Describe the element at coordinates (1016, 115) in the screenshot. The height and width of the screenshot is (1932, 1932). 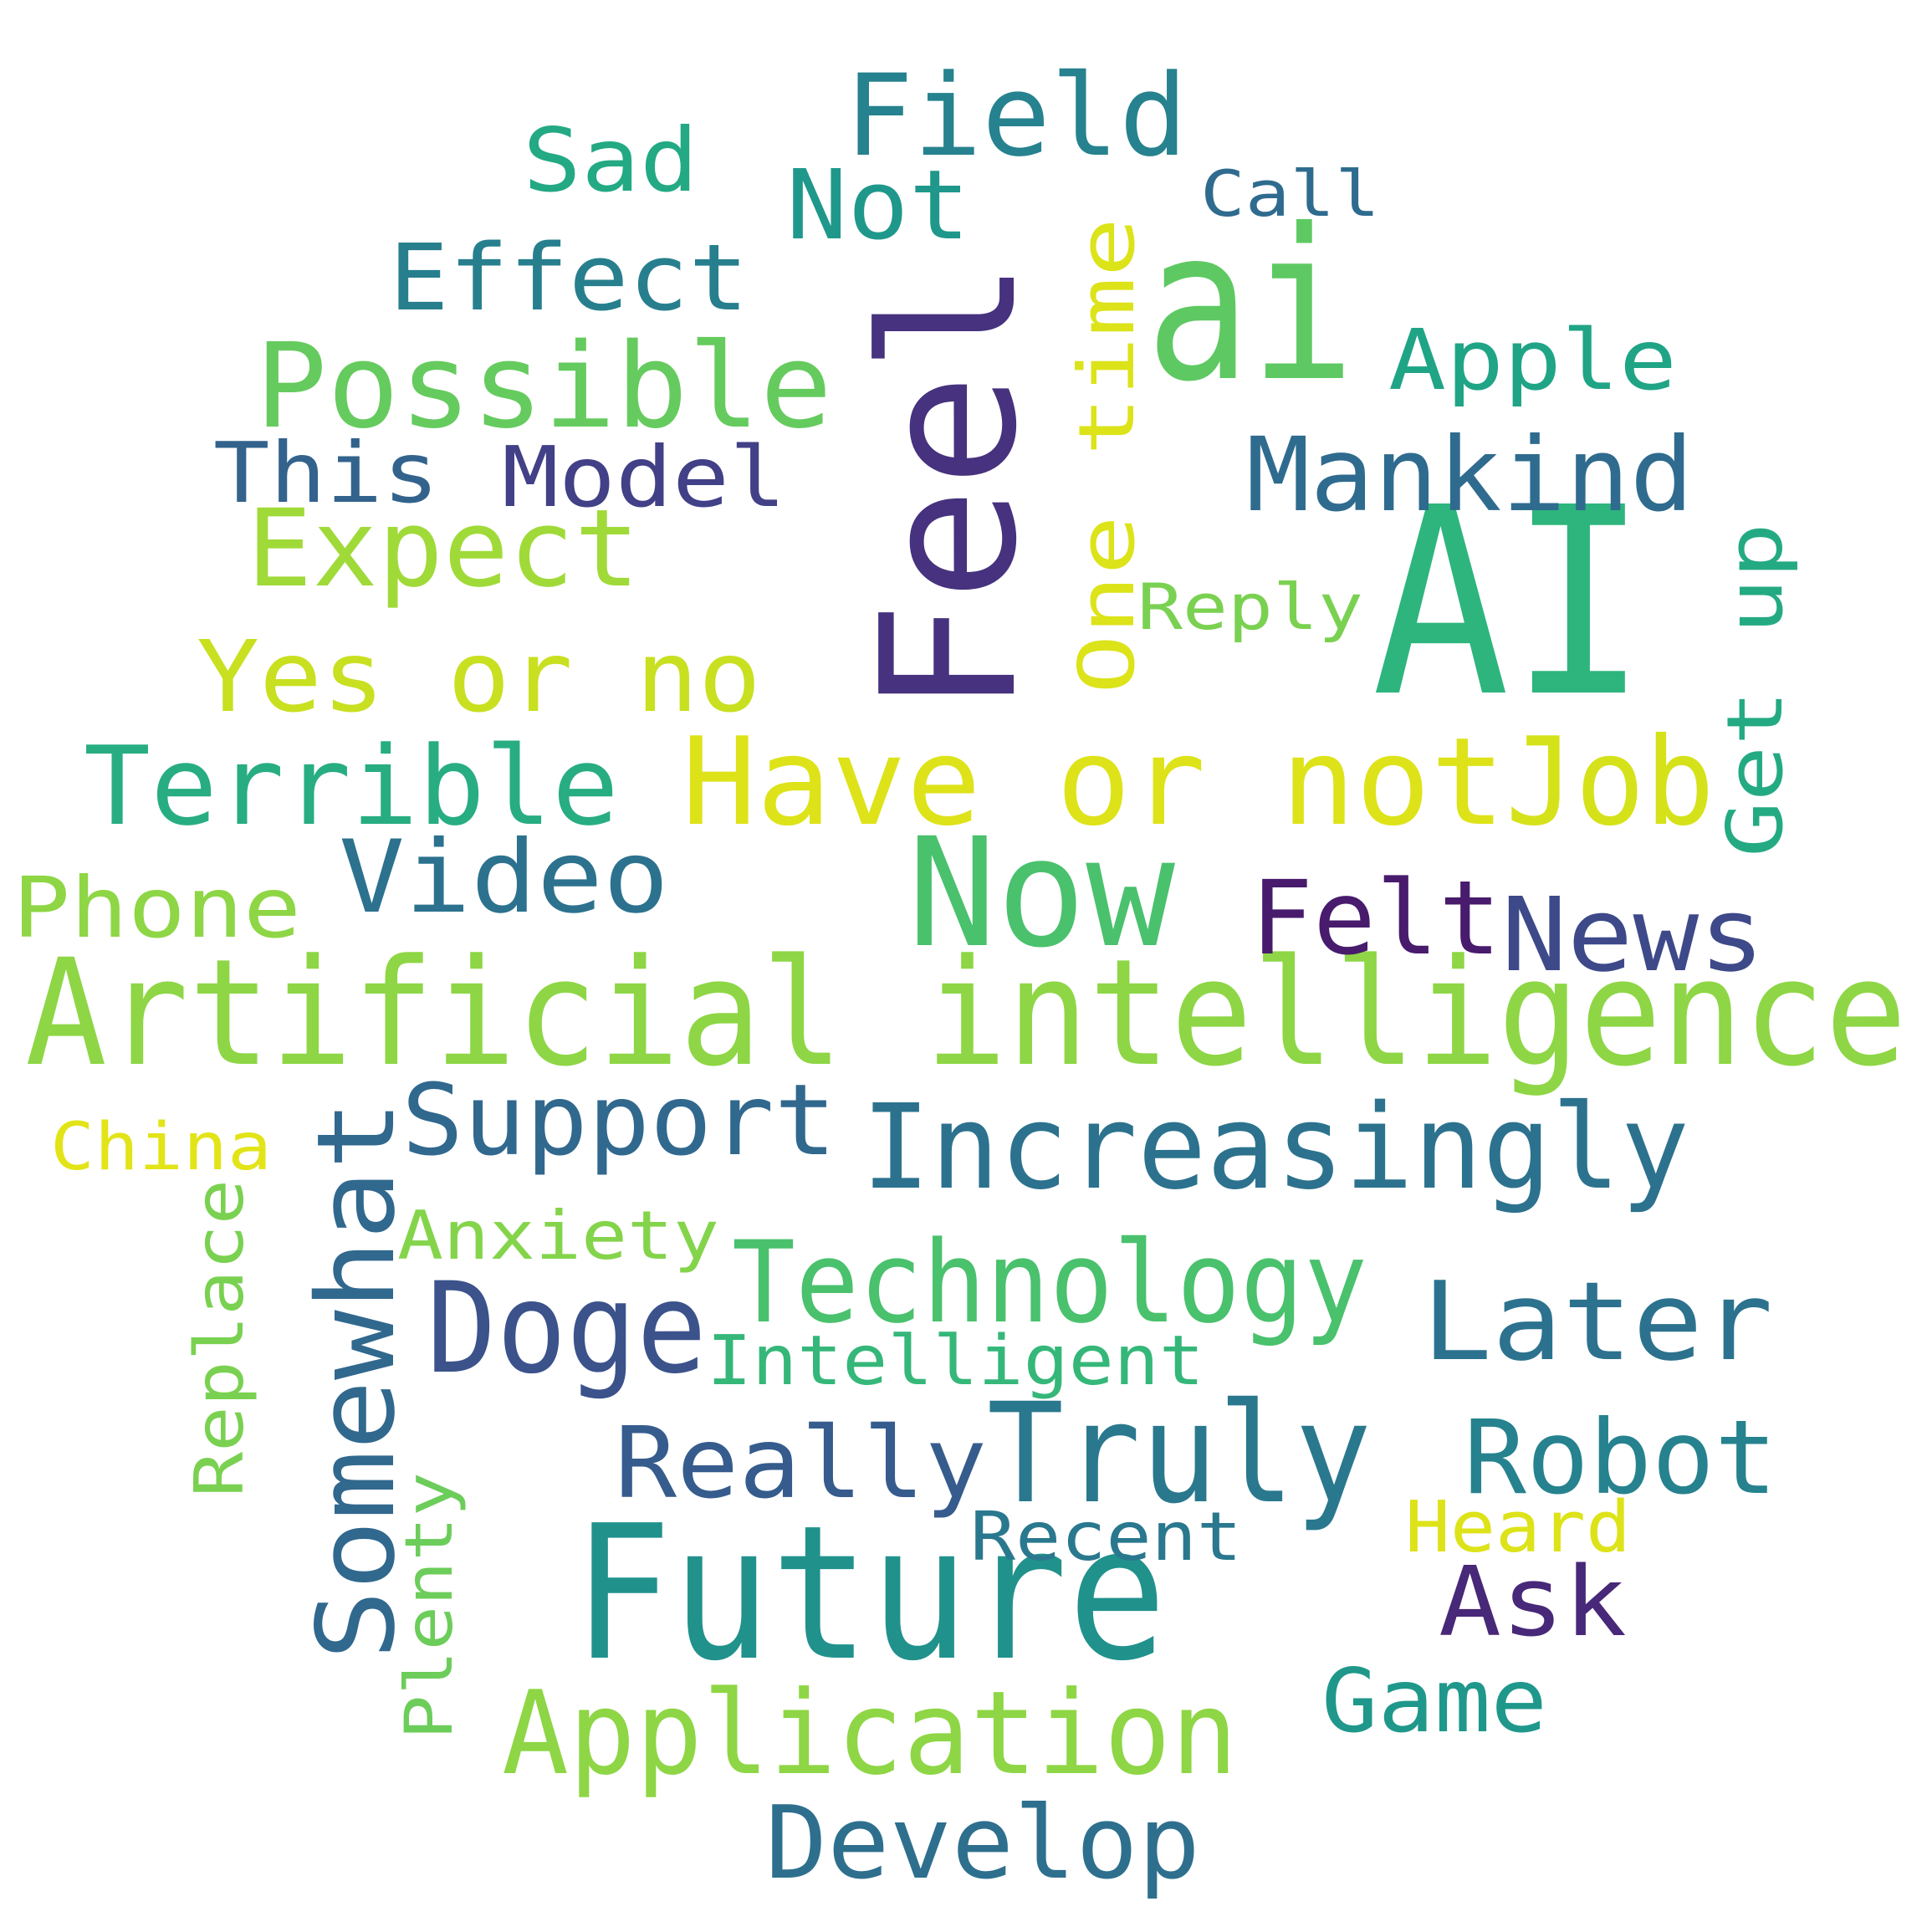
I see `word-field: Field` at that location.